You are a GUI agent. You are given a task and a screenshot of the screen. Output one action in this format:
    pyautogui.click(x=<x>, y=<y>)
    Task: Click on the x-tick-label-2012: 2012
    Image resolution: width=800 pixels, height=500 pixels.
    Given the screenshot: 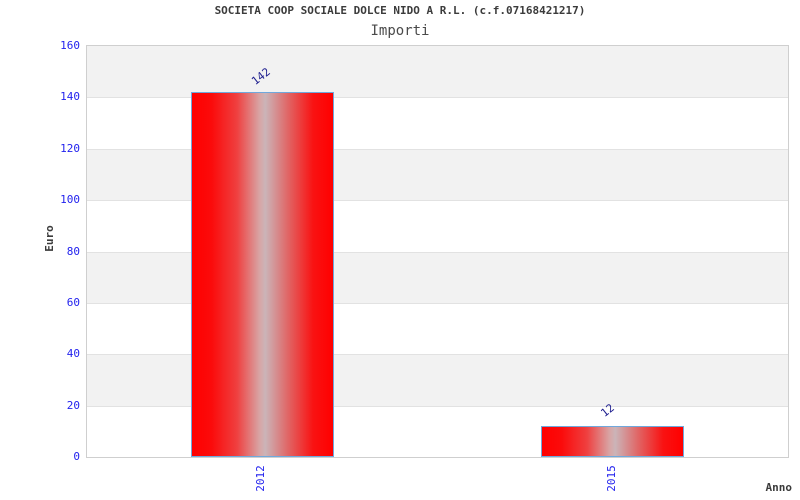 What is the action you would take?
    pyautogui.click(x=260, y=478)
    